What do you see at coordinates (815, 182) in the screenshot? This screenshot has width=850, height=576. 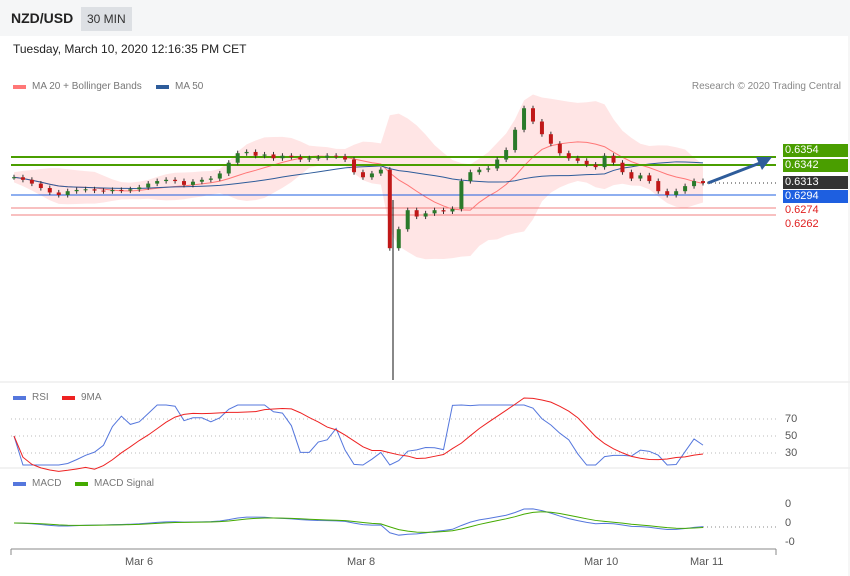 I see `price-label-current: 0.6313` at bounding box center [815, 182].